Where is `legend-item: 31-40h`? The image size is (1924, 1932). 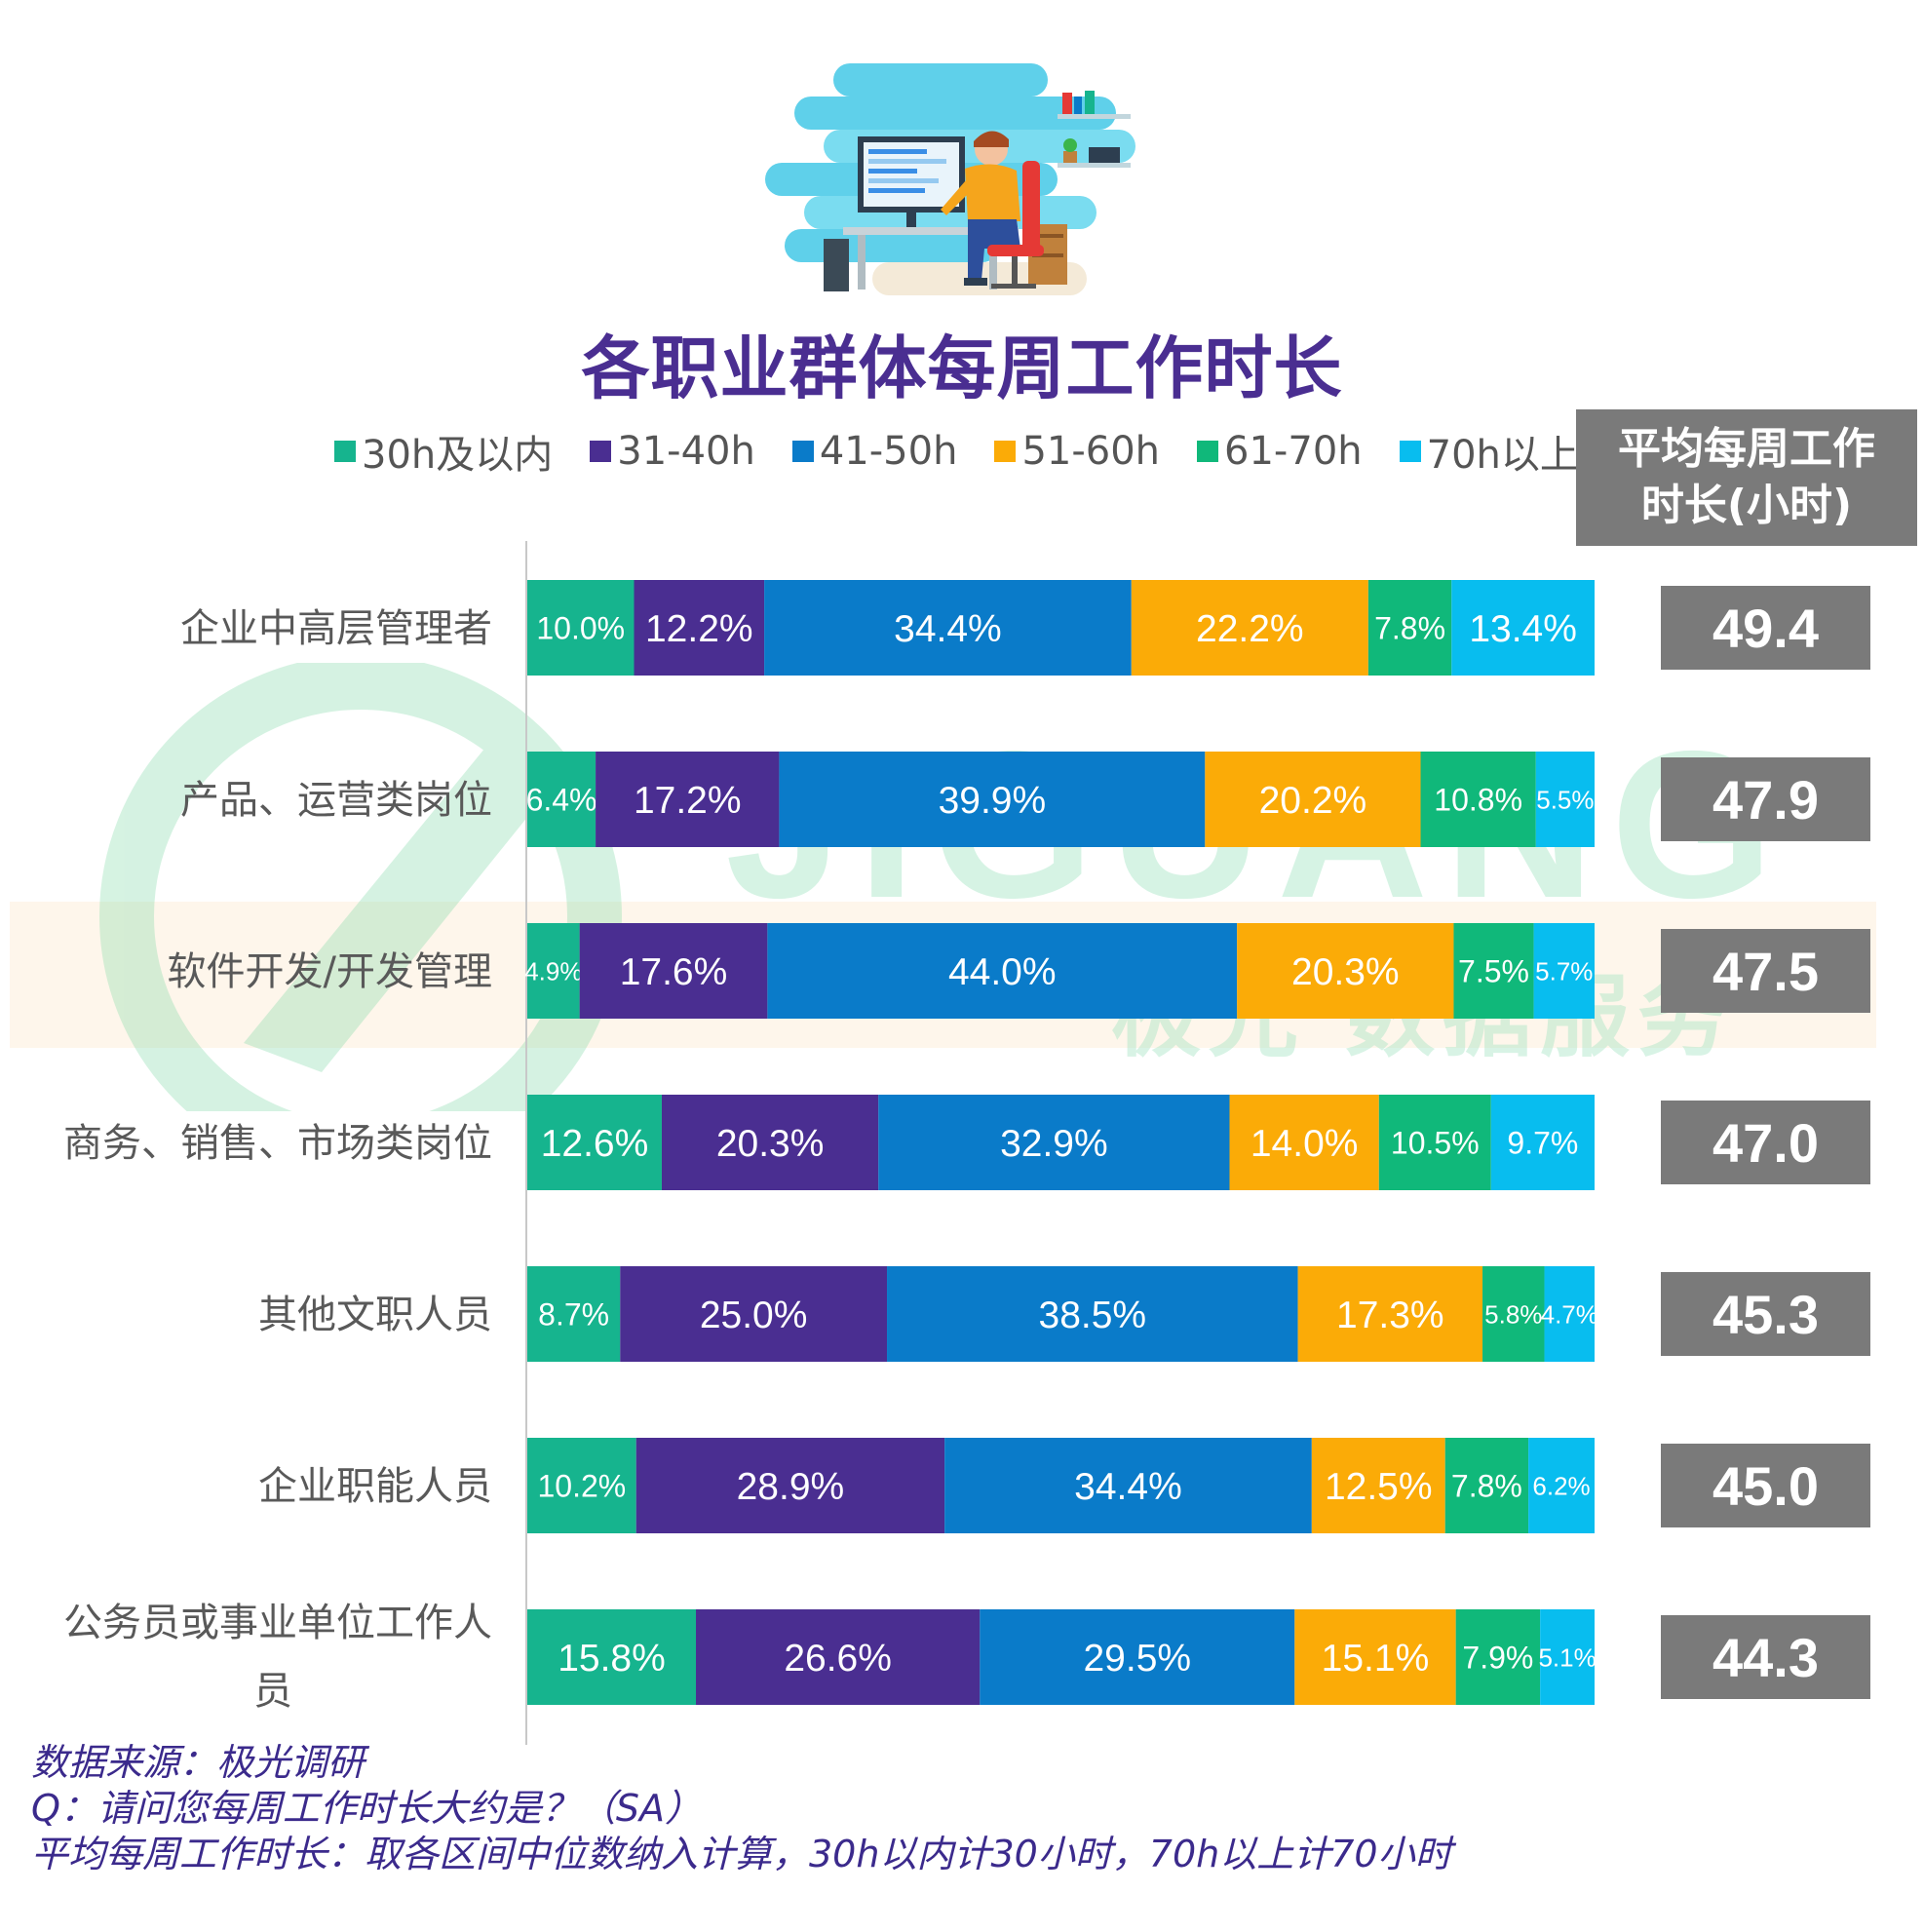
legend-item: 31-40h is located at coordinates (672, 451).